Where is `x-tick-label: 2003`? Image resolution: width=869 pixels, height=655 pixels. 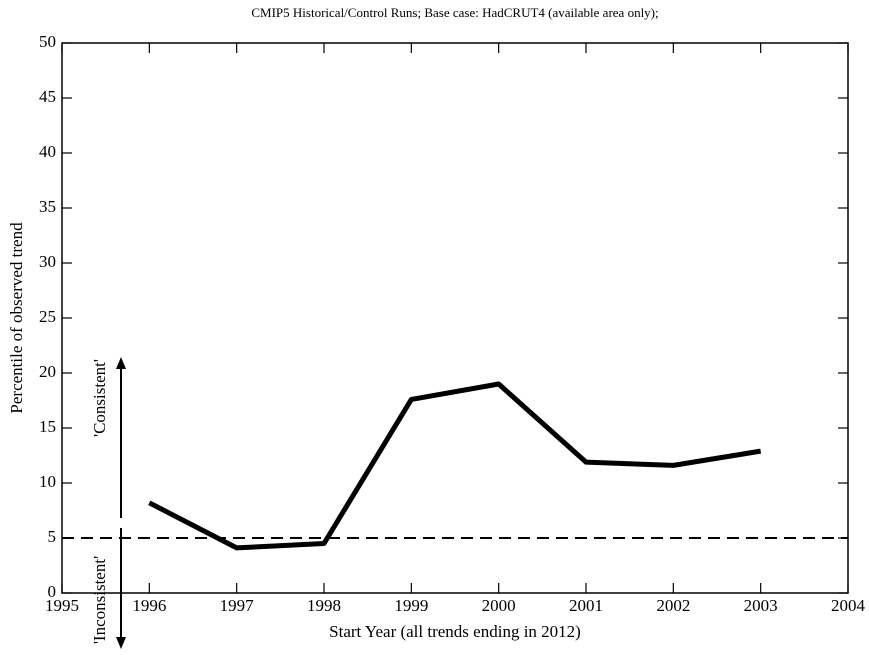 x-tick-label: 2003 is located at coordinates (761, 605).